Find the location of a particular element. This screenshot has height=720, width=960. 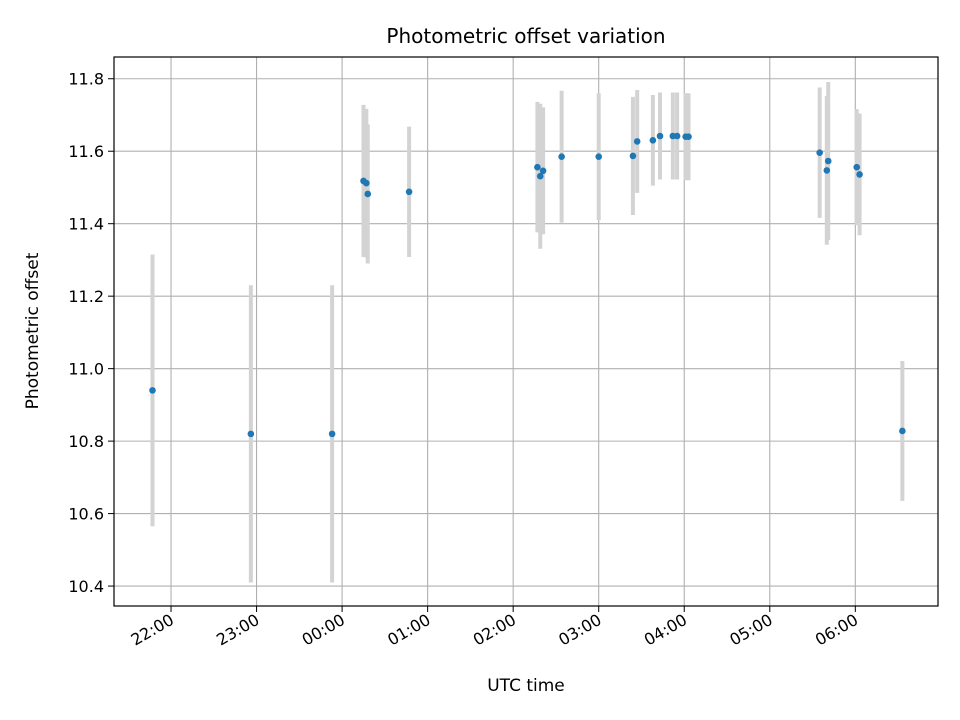

y-tick-label: 11.8 is located at coordinates (86, 79).